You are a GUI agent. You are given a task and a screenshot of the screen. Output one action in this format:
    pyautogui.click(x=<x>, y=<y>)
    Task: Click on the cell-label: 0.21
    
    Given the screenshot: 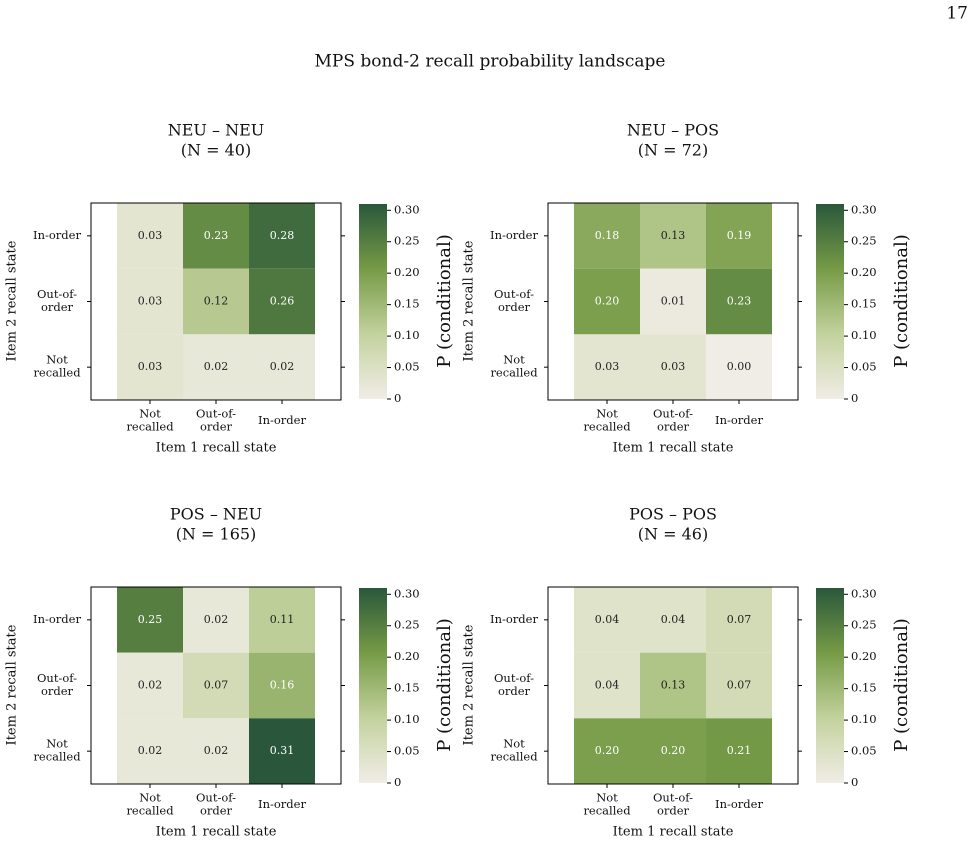 What is the action you would take?
    pyautogui.click(x=739, y=750)
    